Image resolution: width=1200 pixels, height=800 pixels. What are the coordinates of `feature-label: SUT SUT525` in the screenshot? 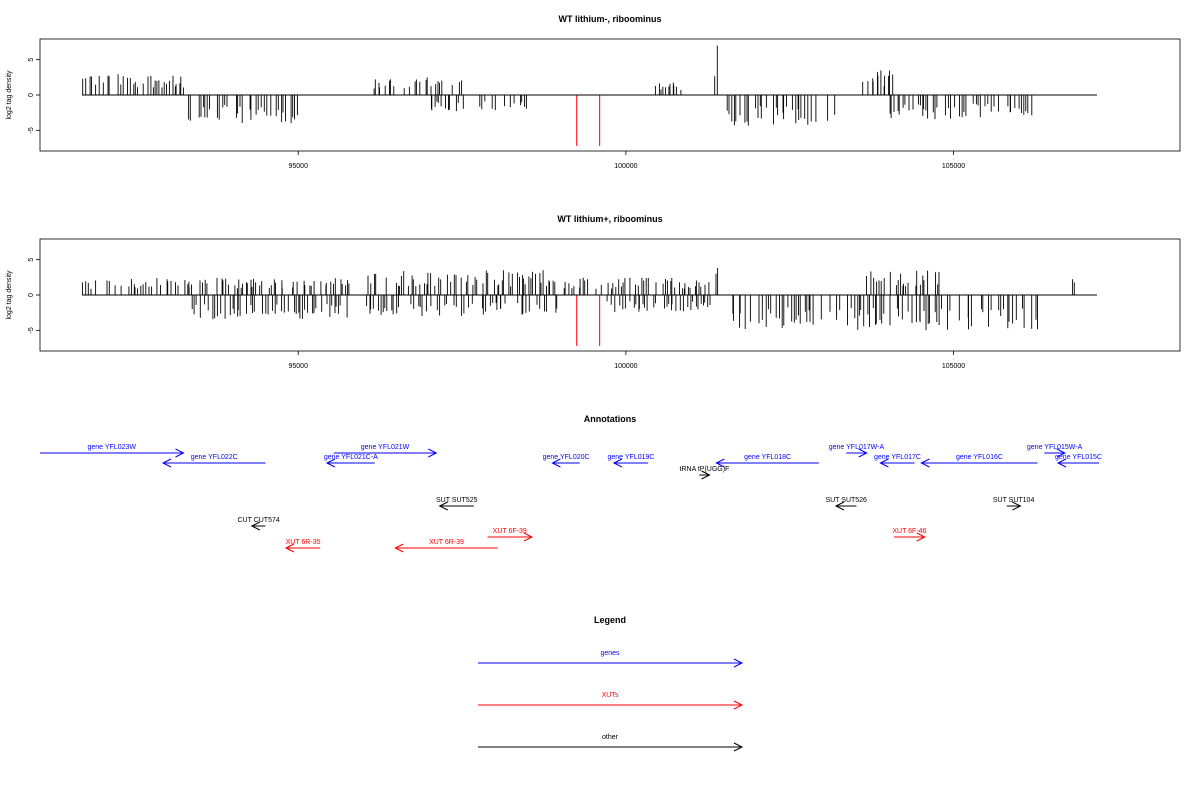 It's located at (457, 500).